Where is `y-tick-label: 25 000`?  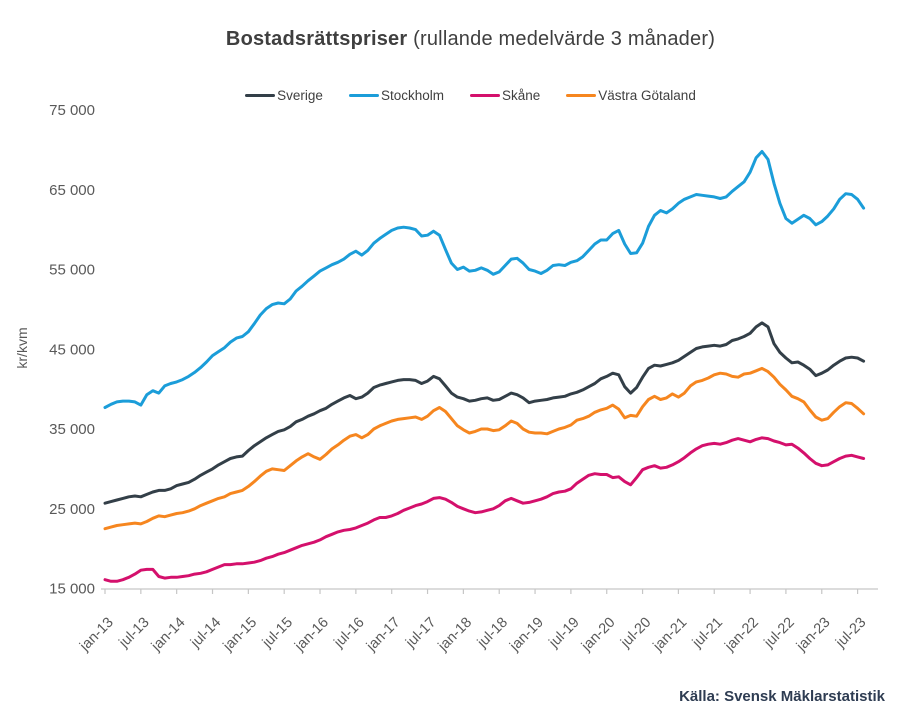
y-tick-label: 25 000 is located at coordinates (72, 509).